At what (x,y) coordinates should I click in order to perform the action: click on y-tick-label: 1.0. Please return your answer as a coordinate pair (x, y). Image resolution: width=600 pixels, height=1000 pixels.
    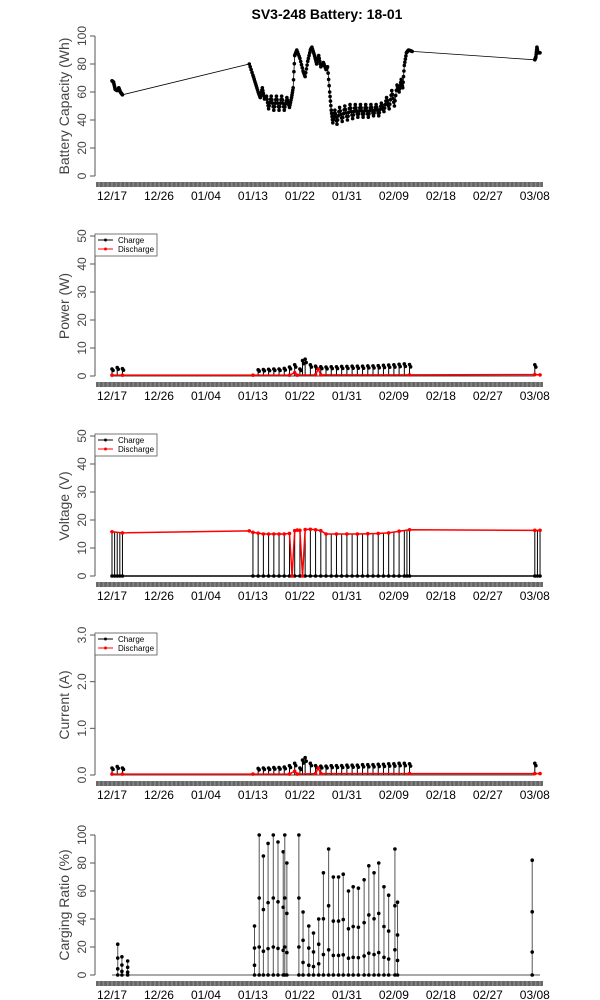
    Looking at the image, I should click on (82, 728).